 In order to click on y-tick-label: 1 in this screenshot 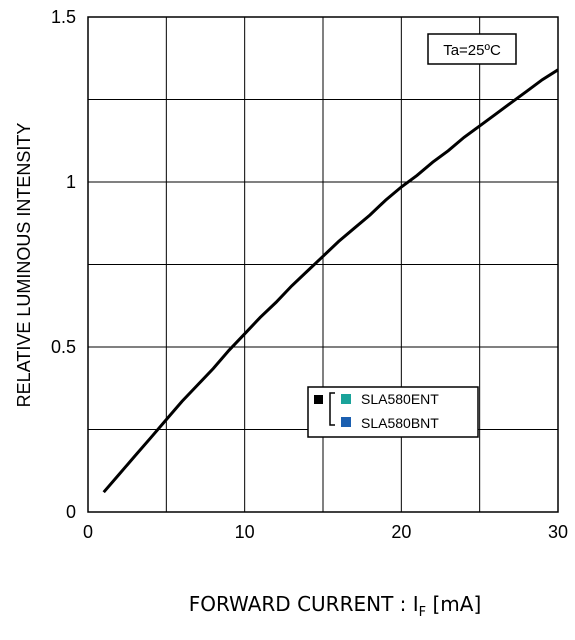, I will do `click(71, 182)`.